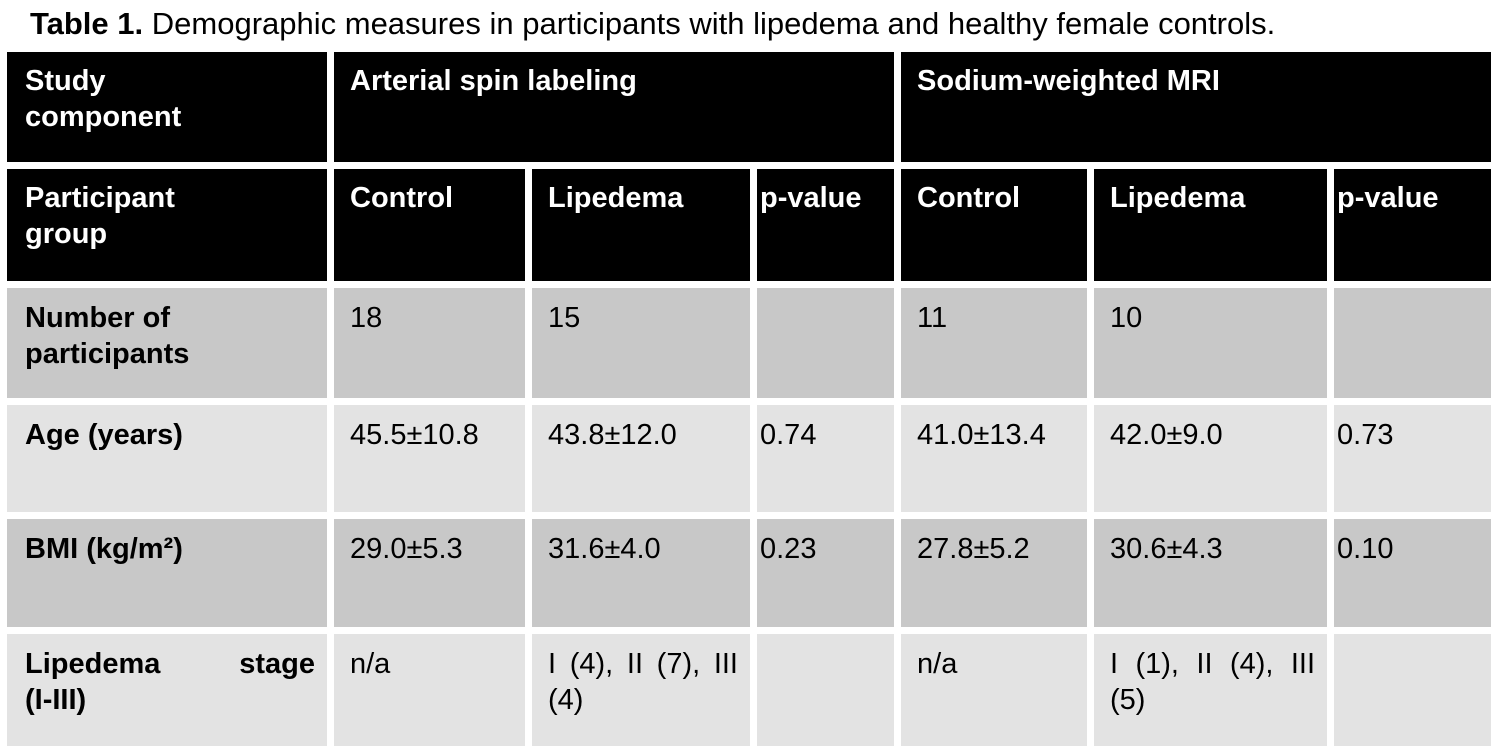 Image resolution: width=1498 pixels, height=754 pixels. I want to click on header-sodium-weighted-mri: Sodium-weighted MRI, so click(1196, 107).